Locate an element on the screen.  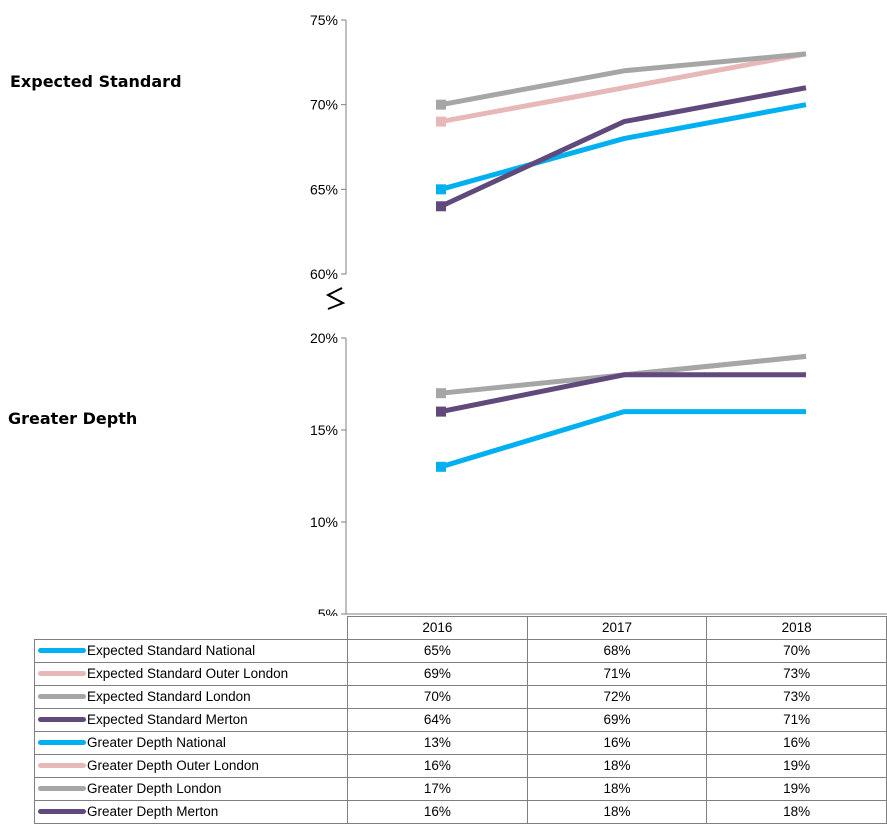
series-name-cell: Expected Standard Outer London is located at coordinates (191, 674).